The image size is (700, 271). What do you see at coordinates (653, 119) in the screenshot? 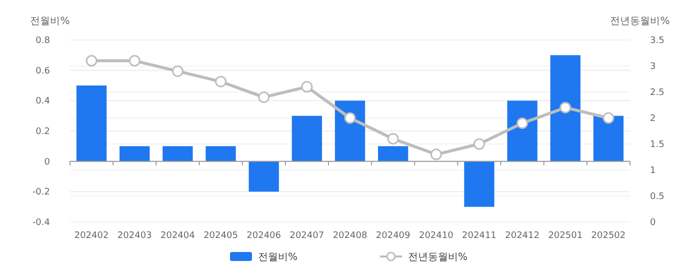
I see `y2-tick-label: 2` at bounding box center [653, 119].